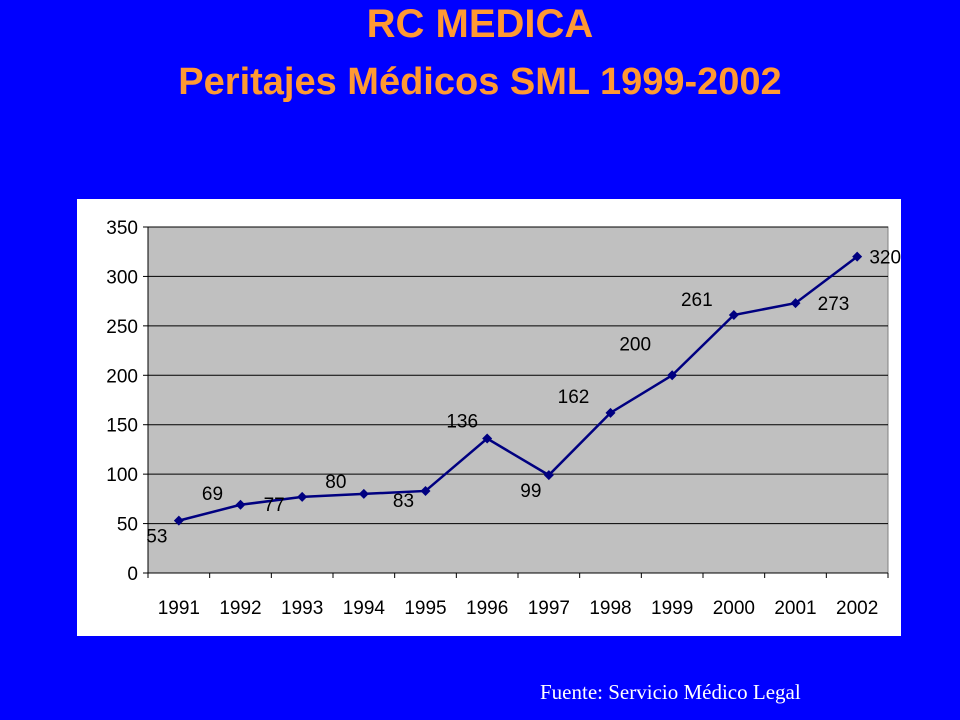 The image size is (960, 720). I want to click on x-tick-label: 1993, so click(302, 608).